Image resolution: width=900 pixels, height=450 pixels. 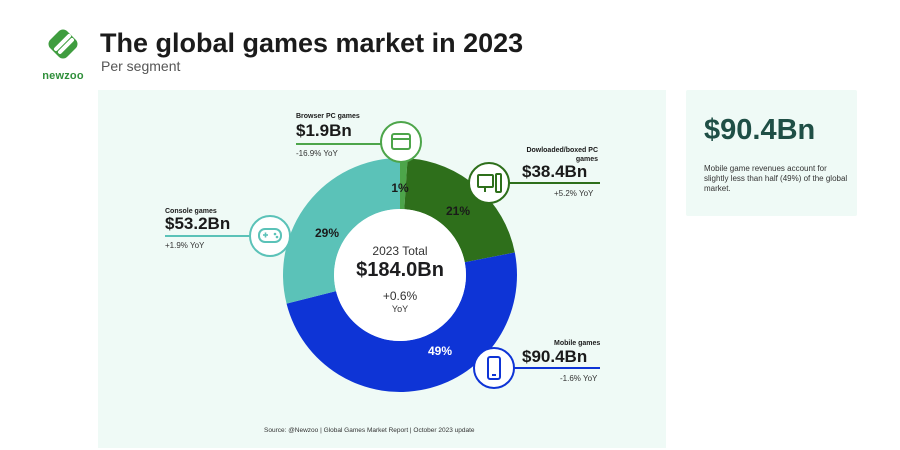 What do you see at coordinates (400, 270) in the screenshot?
I see `total-value: $184.0Bn` at bounding box center [400, 270].